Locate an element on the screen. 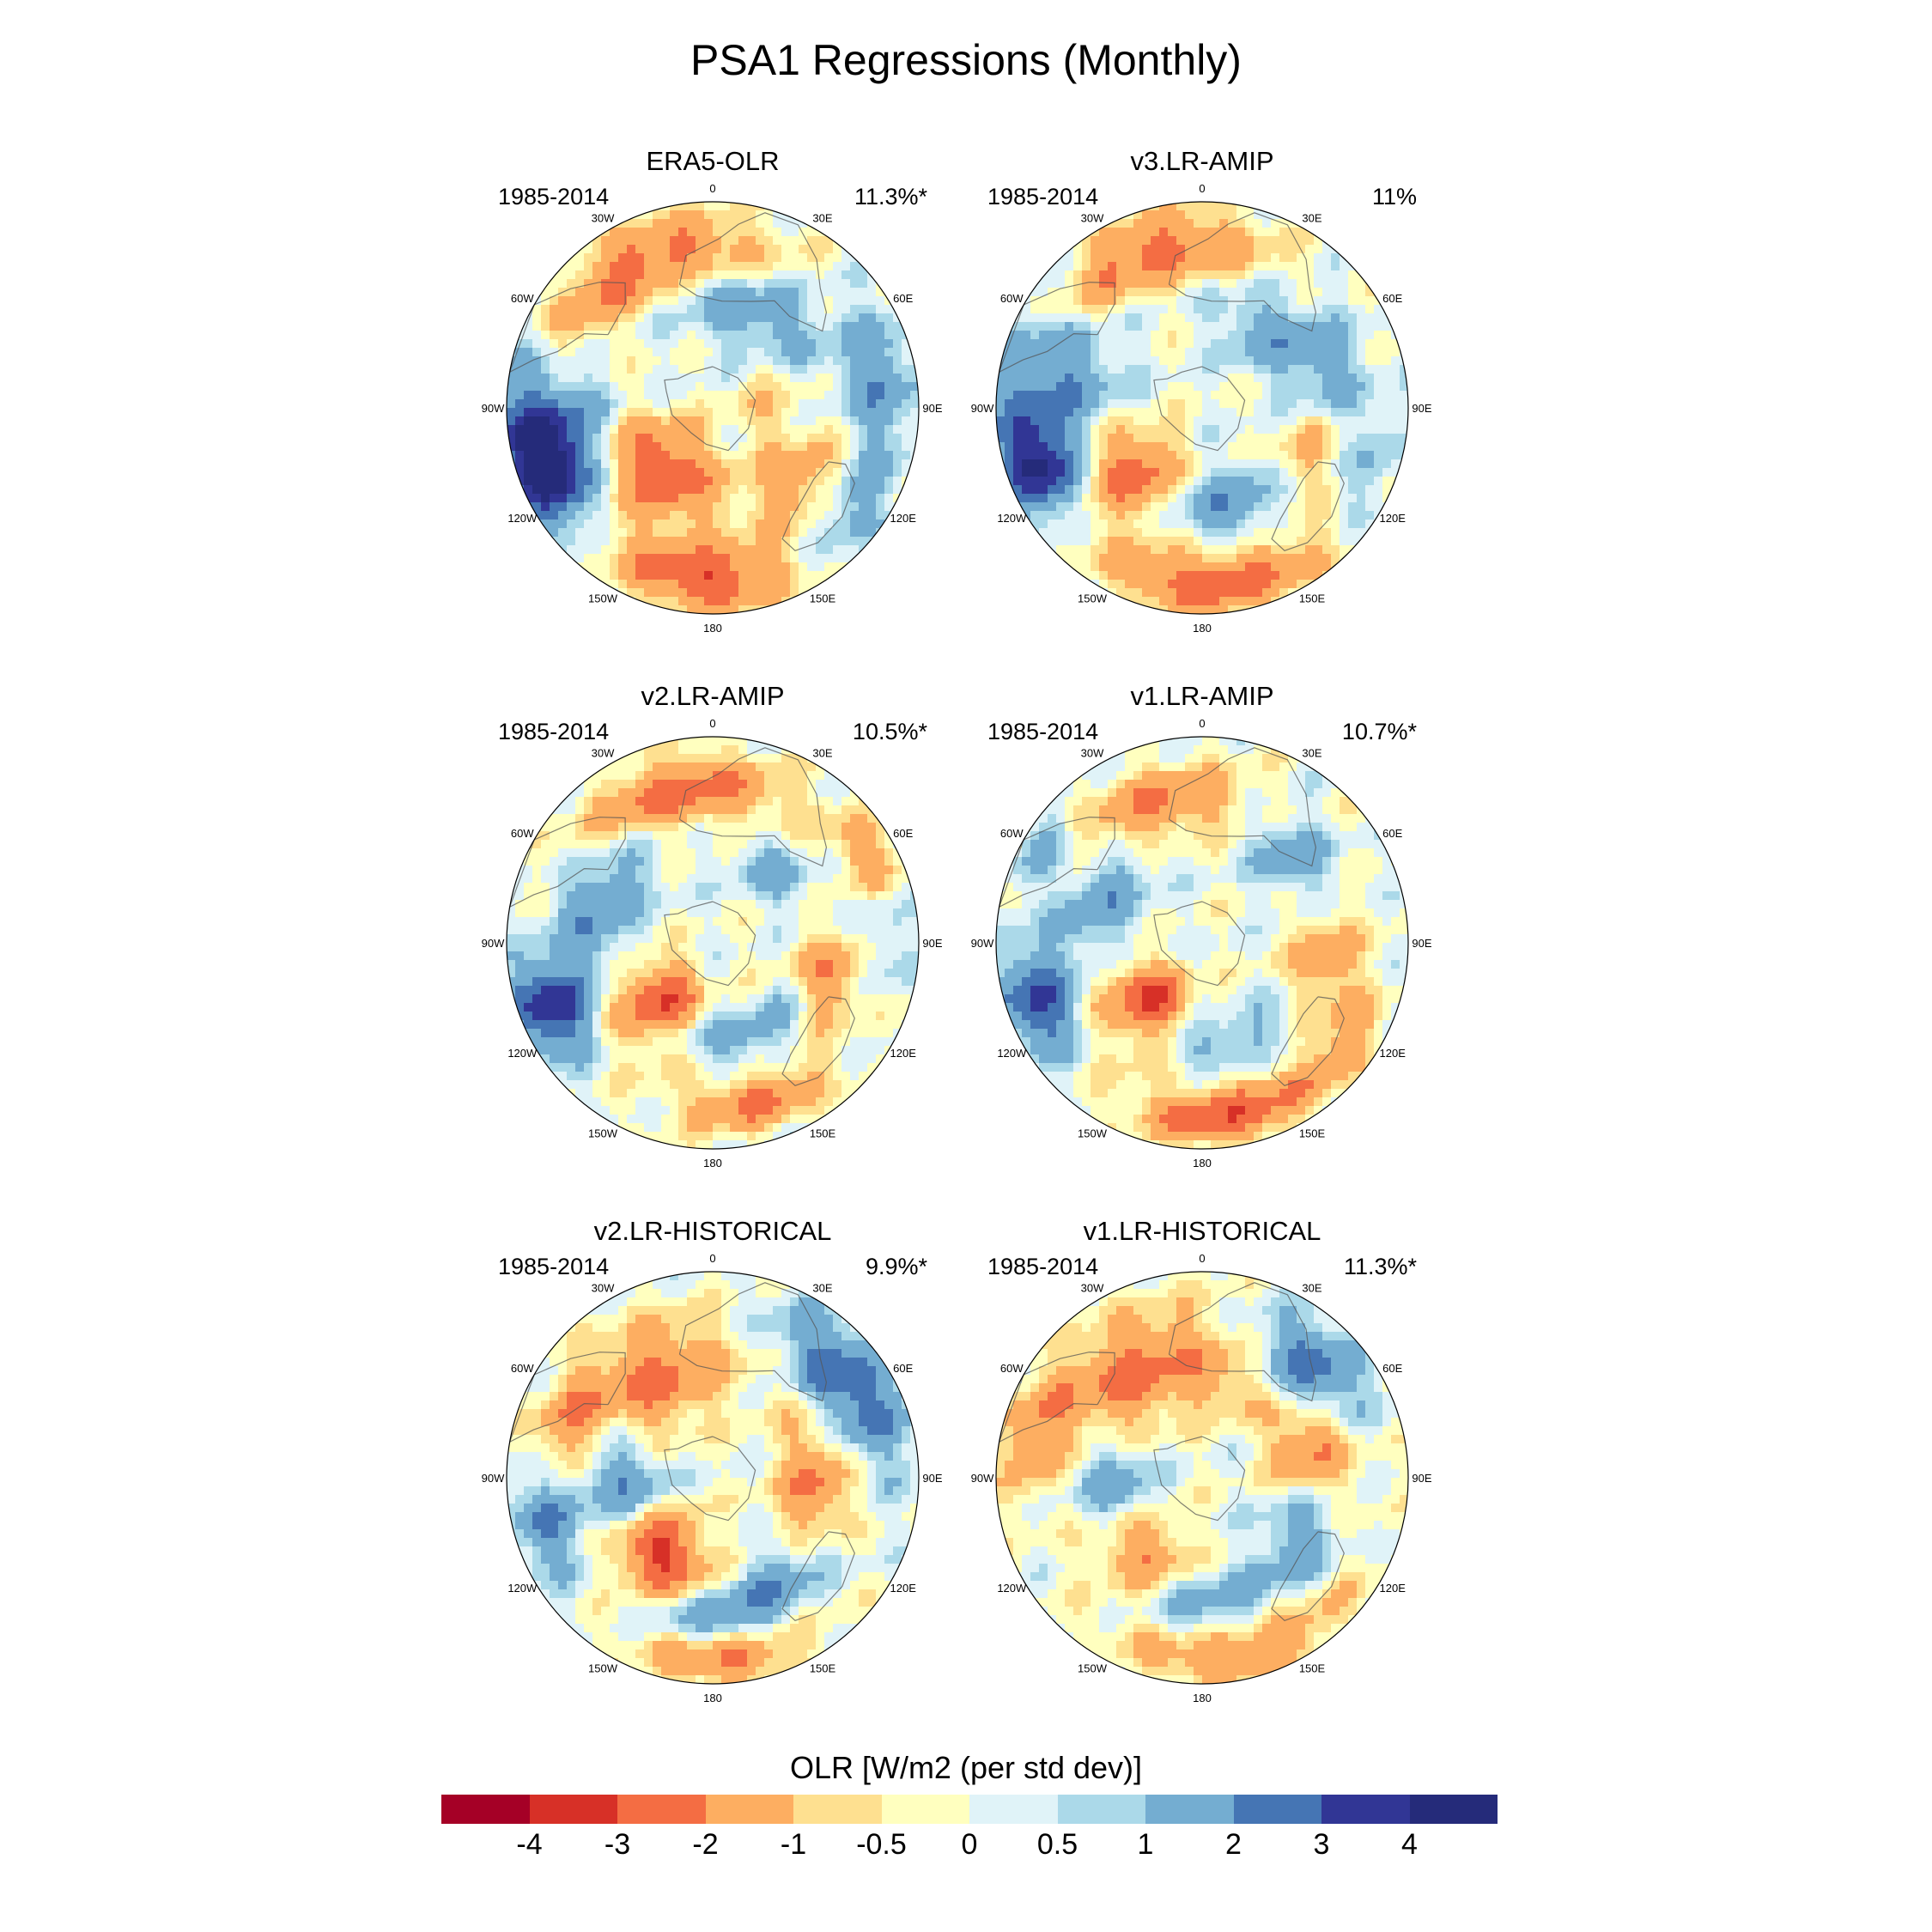  panel-title: v2.LR-HISTORICAL is located at coordinates (713, 1231).